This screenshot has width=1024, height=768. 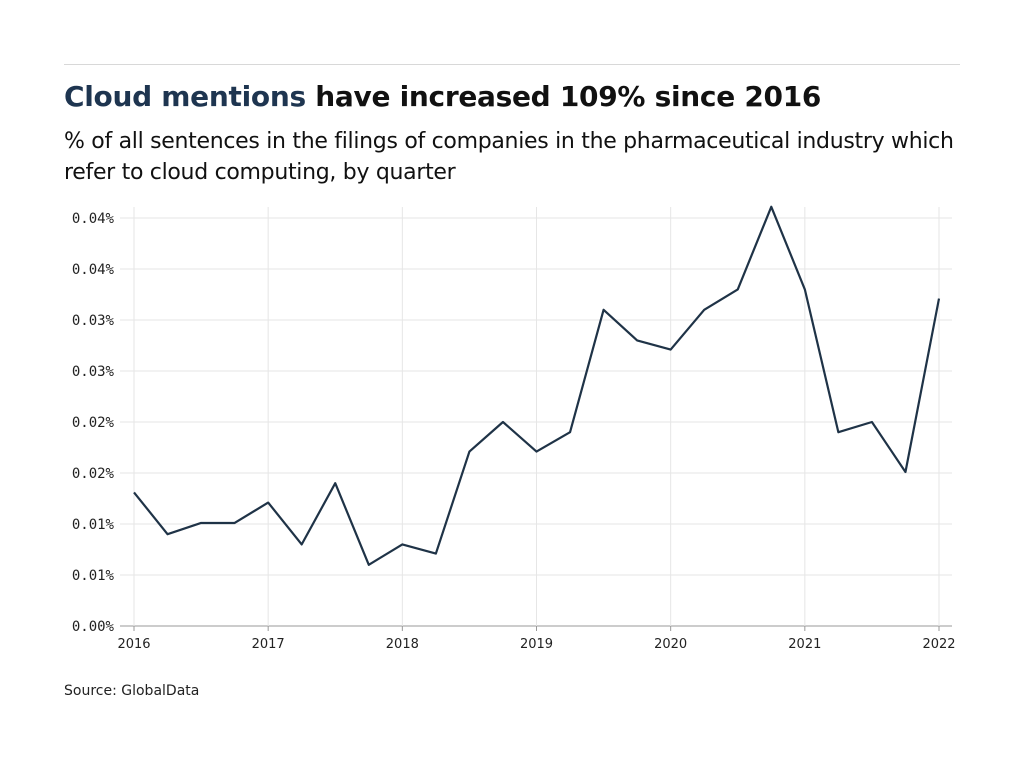 What do you see at coordinates (536, 644) in the screenshot?
I see `x-tick-label: 2019` at bounding box center [536, 644].